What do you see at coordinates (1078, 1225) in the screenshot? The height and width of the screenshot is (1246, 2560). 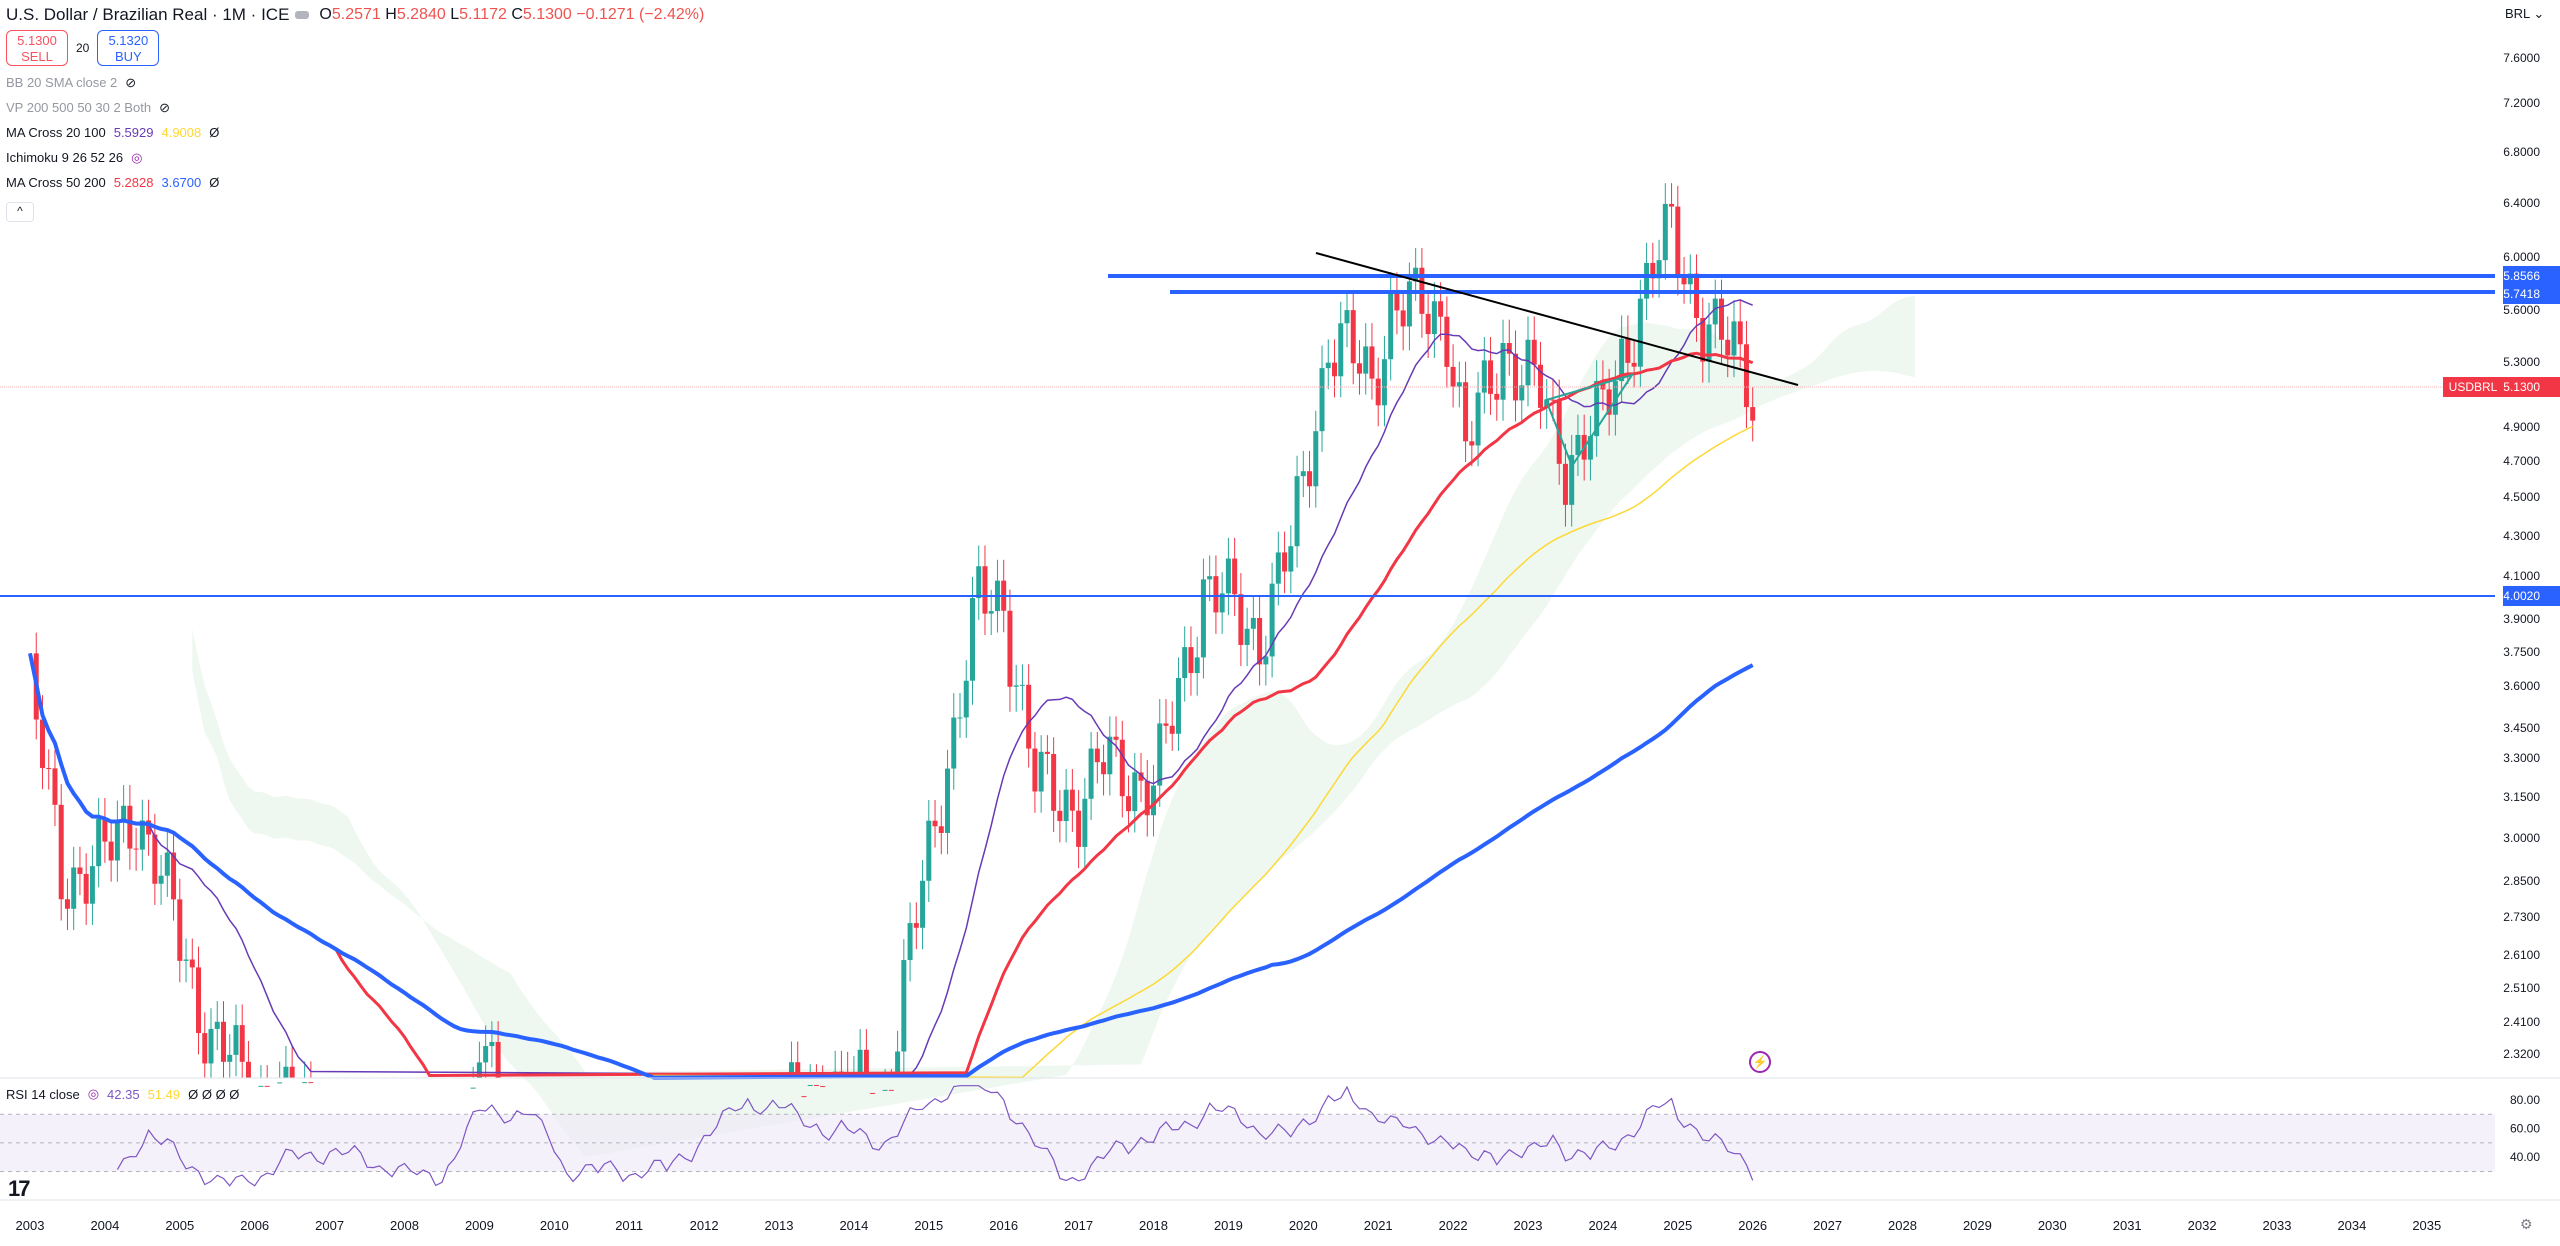 I see `time-tick-label: 2017` at bounding box center [1078, 1225].